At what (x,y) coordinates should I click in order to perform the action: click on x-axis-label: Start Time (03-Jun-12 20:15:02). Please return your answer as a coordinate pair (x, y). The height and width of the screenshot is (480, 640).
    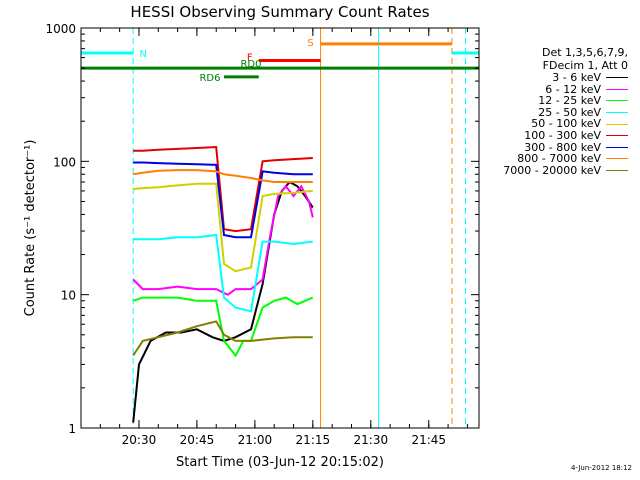
    Looking at the image, I should click on (280, 462).